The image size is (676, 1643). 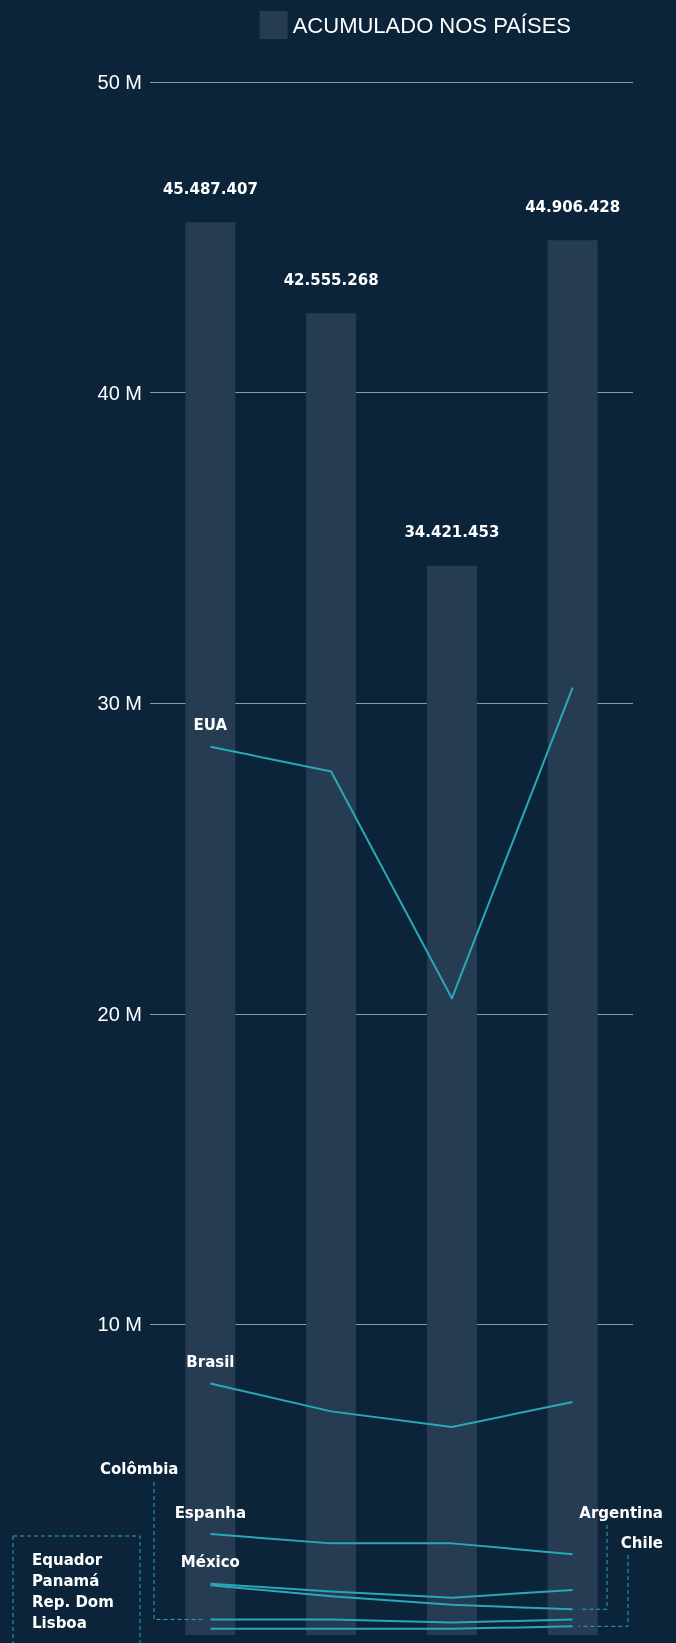 What do you see at coordinates (452, 532) in the screenshot?
I see `data-label: 34.421.453` at bounding box center [452, 532].